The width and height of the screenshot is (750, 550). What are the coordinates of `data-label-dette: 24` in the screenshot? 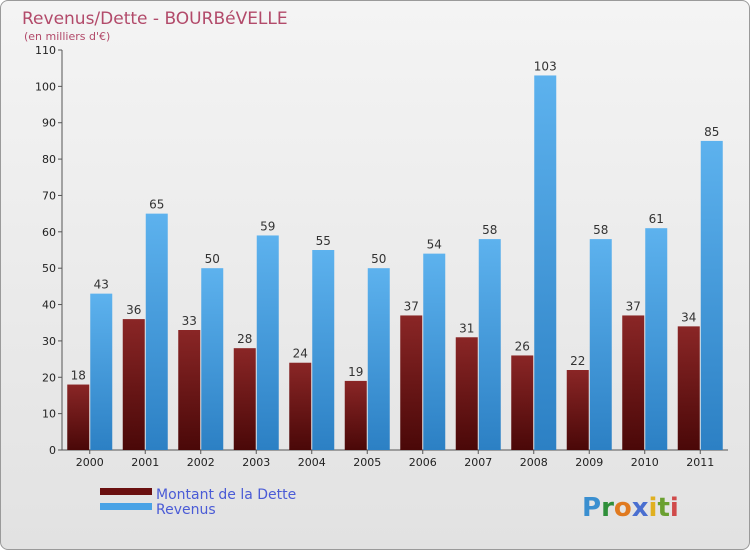 It's located at (300, 354).